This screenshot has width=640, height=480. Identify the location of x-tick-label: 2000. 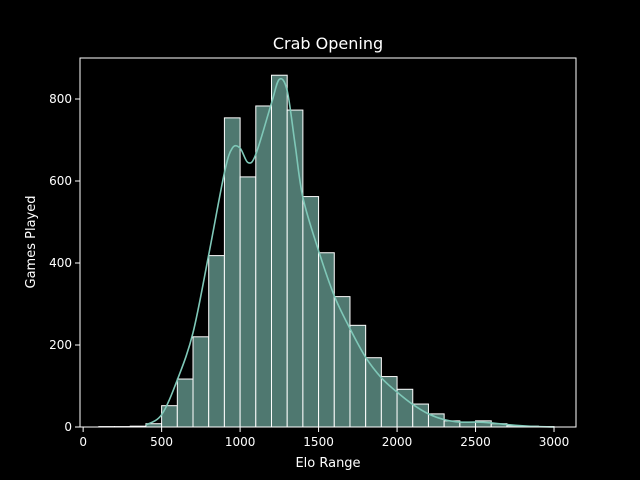
(397, 442).